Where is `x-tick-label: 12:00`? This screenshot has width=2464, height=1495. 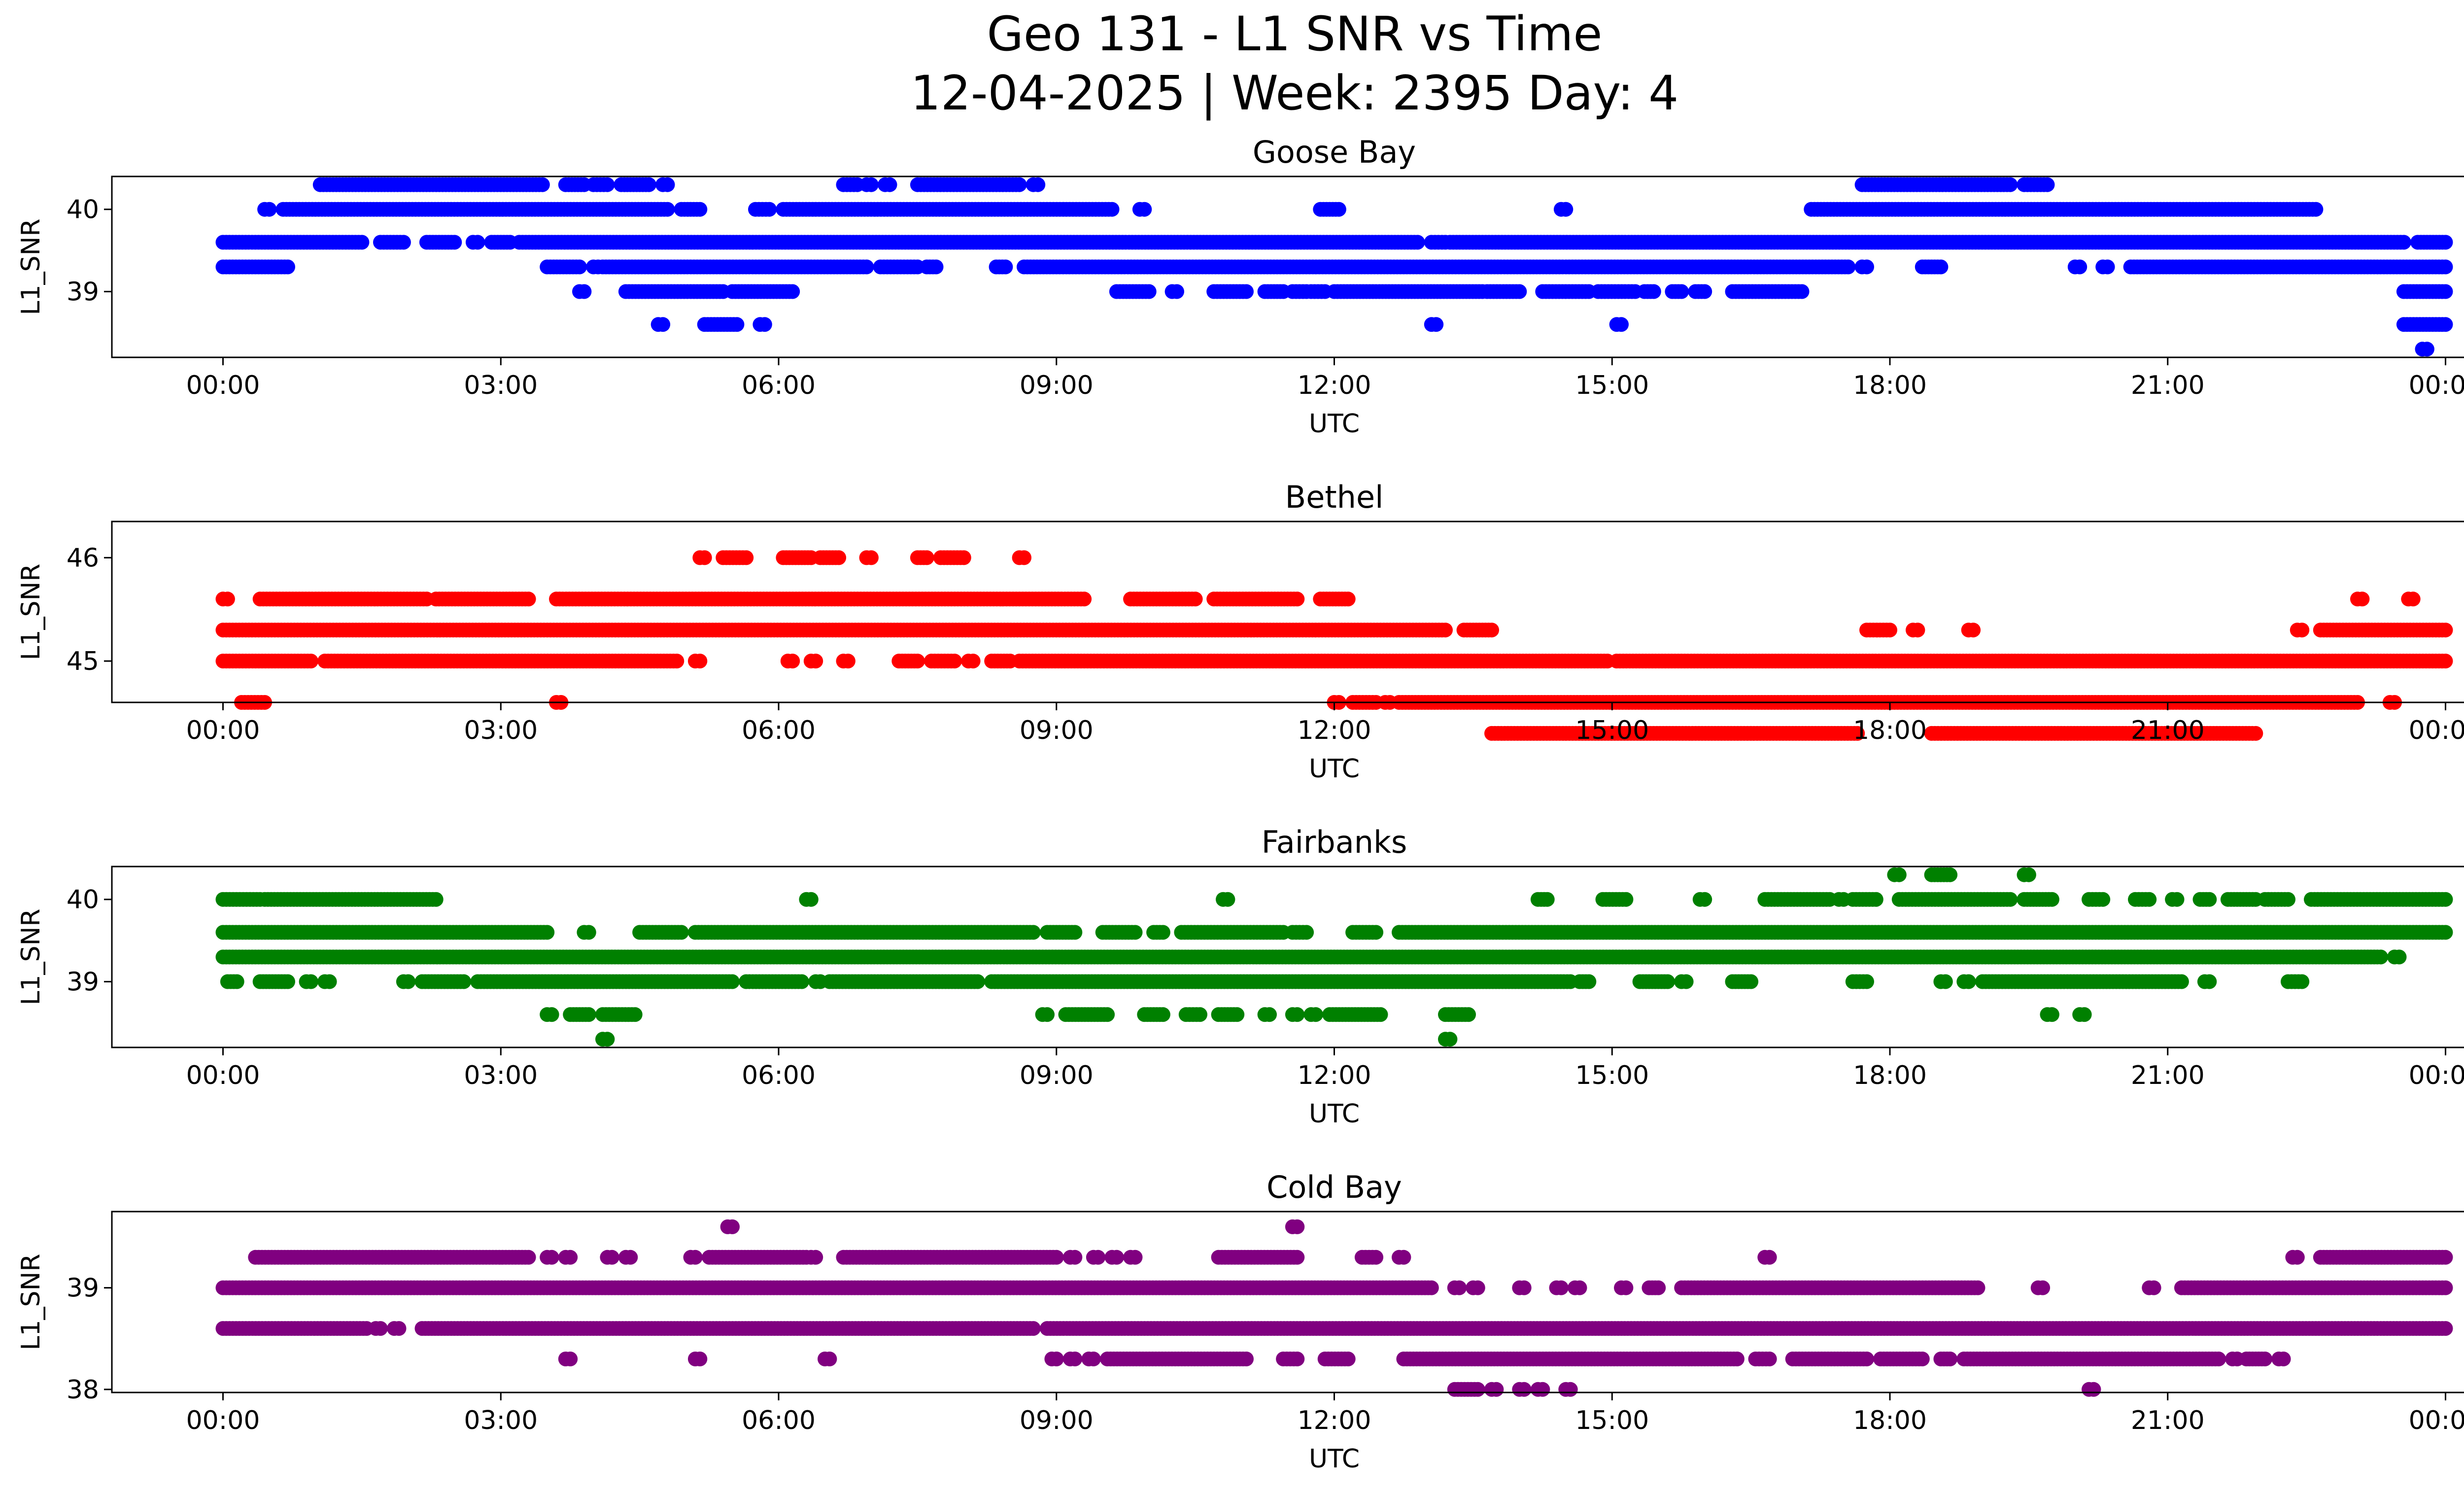 x-tick-label: 12:00 is located at coordinates (1334, 730).